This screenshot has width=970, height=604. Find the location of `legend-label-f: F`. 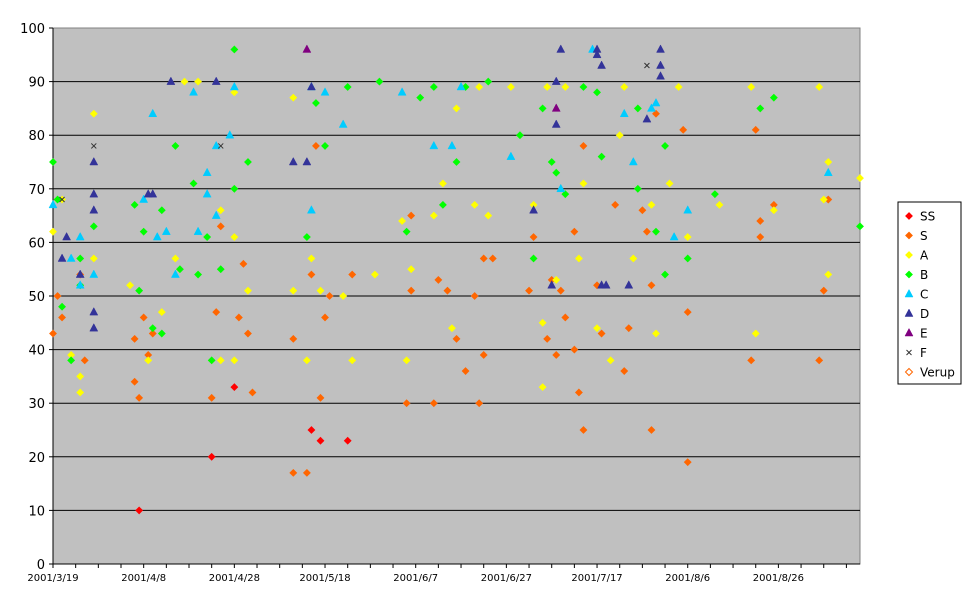

legend-label-f: F is located at coordinates (923, 353).